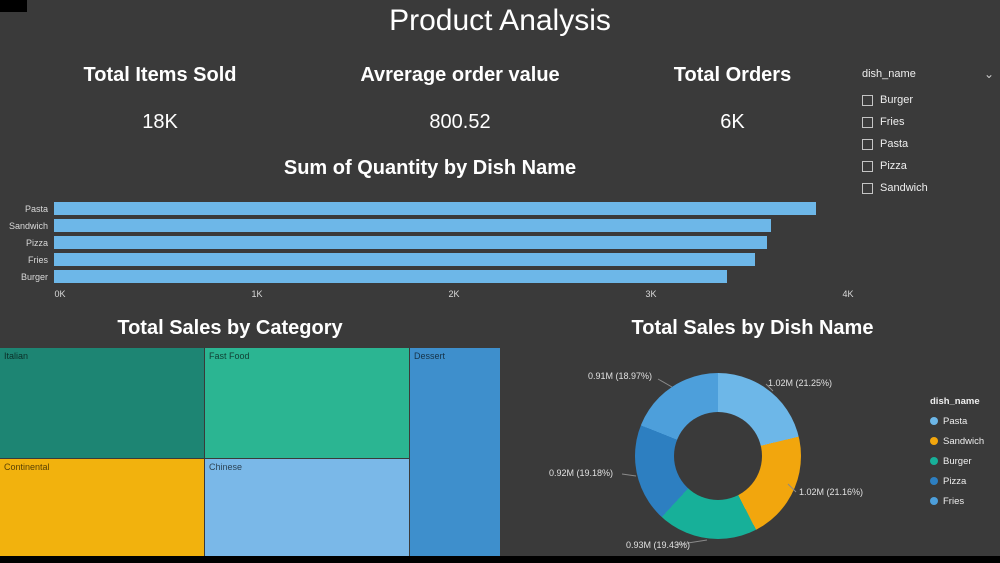 The image size is (1000, 563). What do you see at coordinates (36, 208) in the screenshot?
I see `bar-category-label: Pasta` at bounding box center [36, 208].